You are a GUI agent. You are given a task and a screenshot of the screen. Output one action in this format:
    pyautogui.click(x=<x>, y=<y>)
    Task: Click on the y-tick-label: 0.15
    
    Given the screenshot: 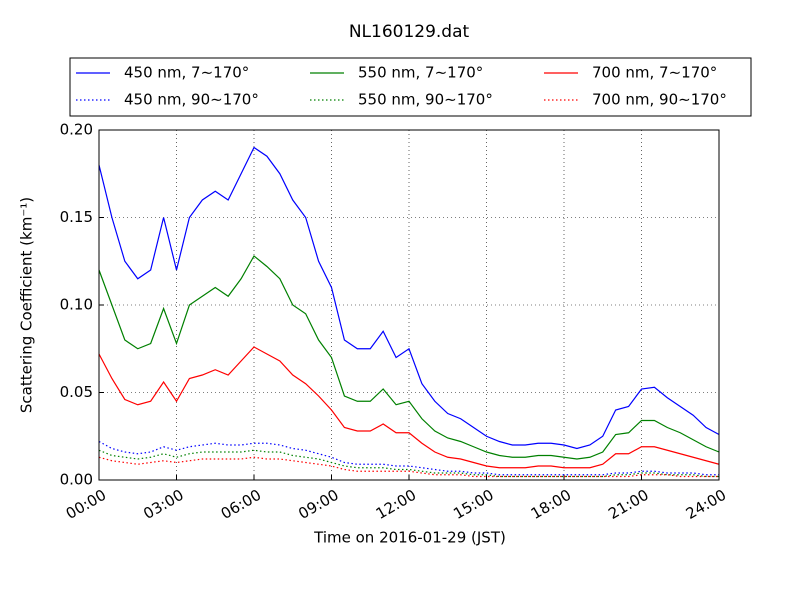 What is the action you would take?
    pyautogui.click(x=76, y=217)
    